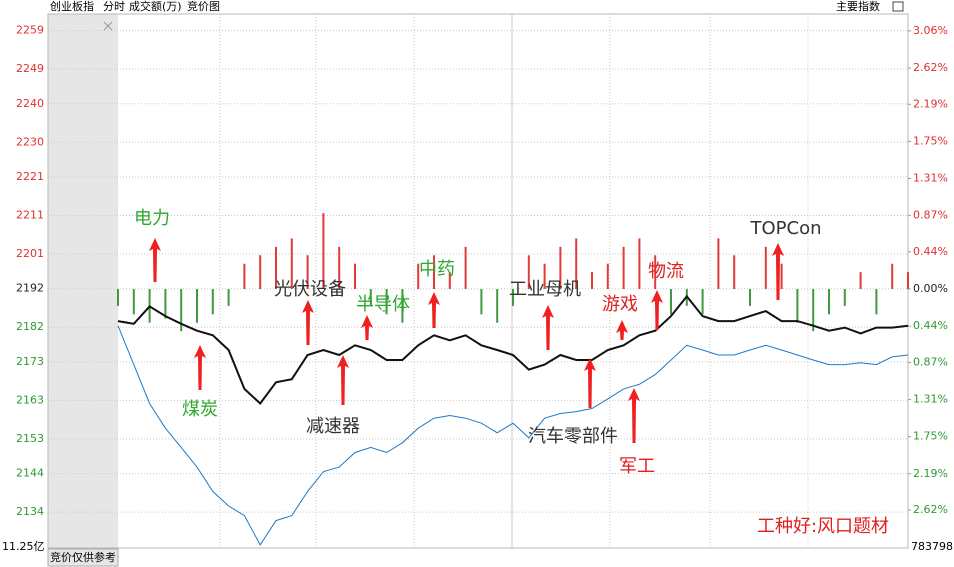 The width and height of the screenshot is (954, 567). What do you see at coordinates (200, 409) in the screenshot?
I see `annotation: 煤炭` at bounding box center [200, 409].